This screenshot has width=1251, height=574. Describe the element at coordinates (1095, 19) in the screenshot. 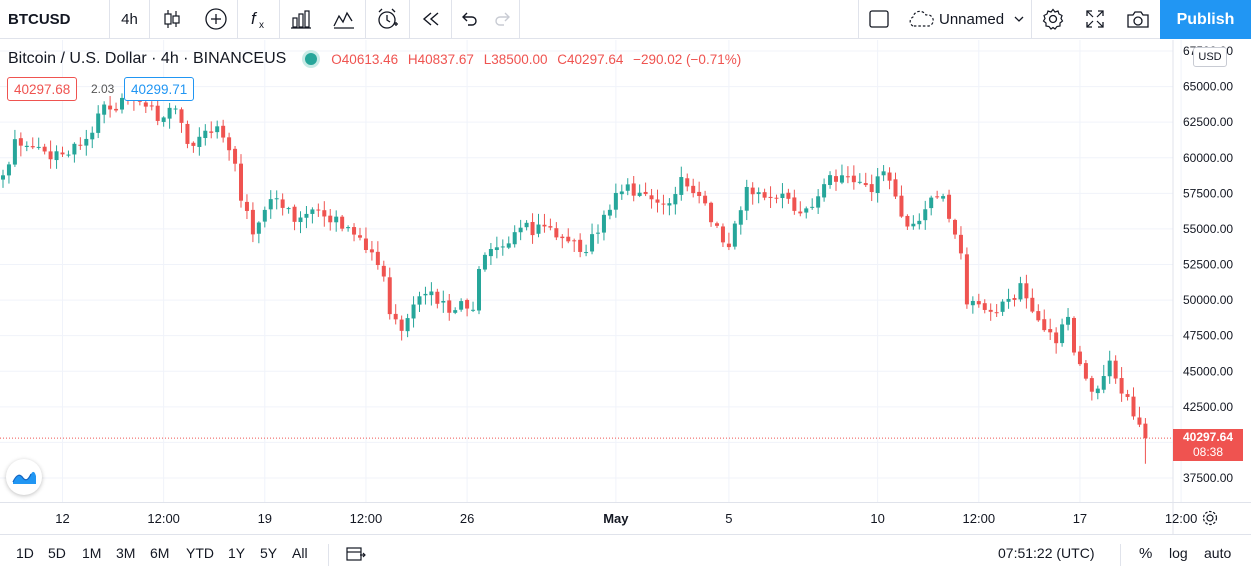

I see `fullscreen-button` at that location.